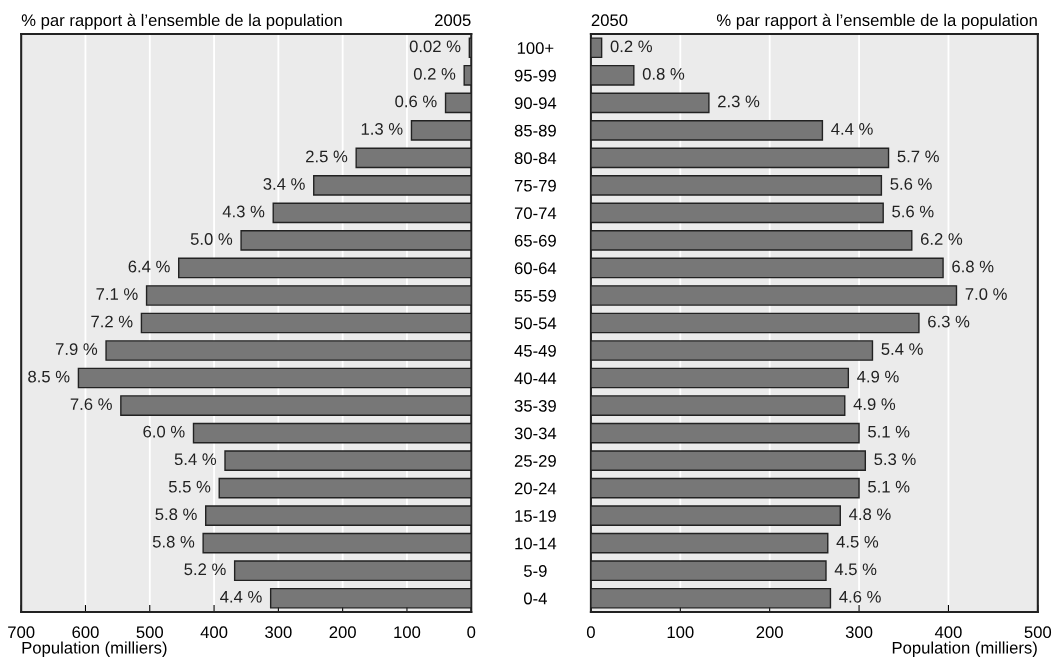  What do you see at coordinates (739, 101) in the screenshot?
I see `annotation: 2.3 %` at bounding box center [739, 101].